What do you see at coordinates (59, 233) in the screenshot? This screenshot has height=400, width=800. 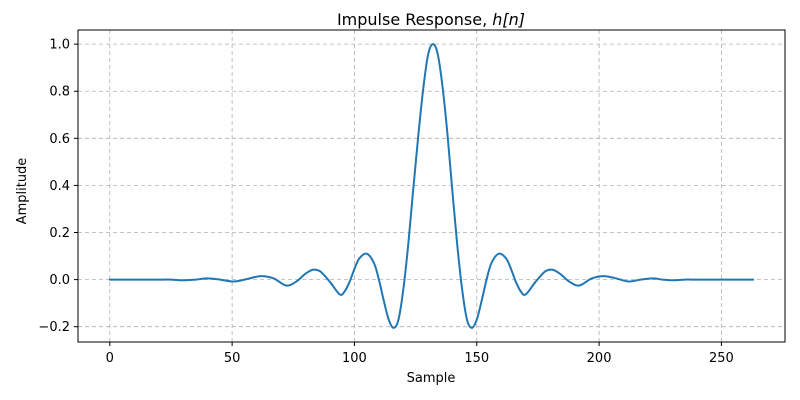 I see `y-tick-label: 0.2` at bounding box center [59, 233].